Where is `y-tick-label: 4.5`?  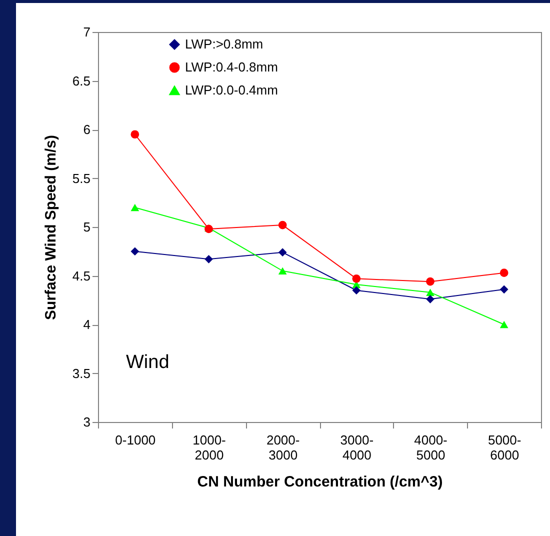
y-tick-label: 4.5 is located at coordinates (81, 276).